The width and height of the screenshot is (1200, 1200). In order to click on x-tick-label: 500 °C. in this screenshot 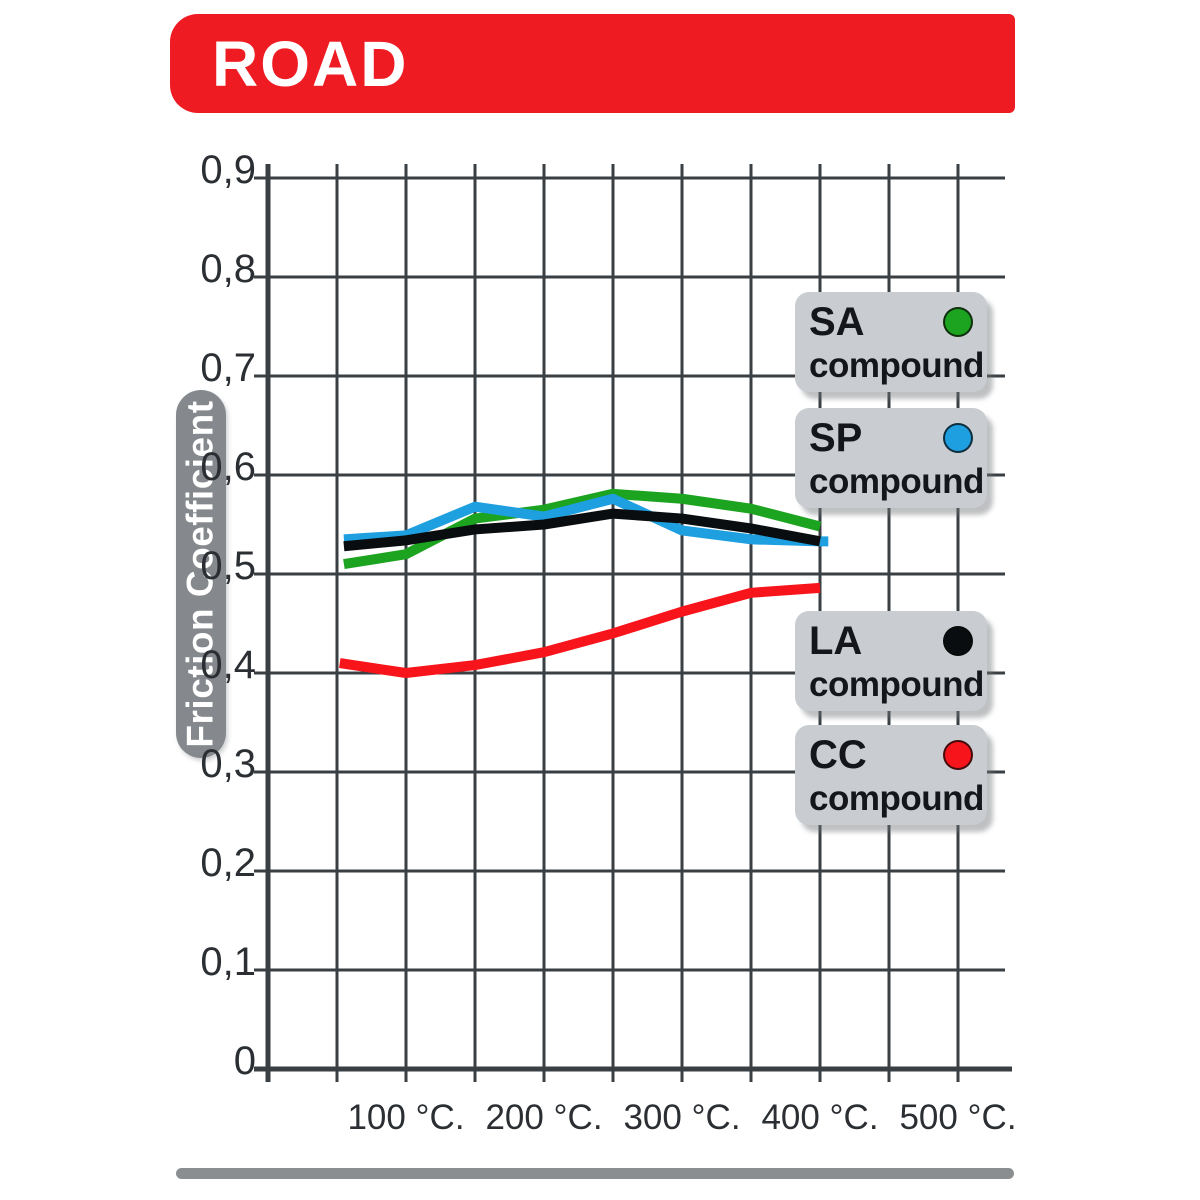, I will do `click(958, 1117)`.